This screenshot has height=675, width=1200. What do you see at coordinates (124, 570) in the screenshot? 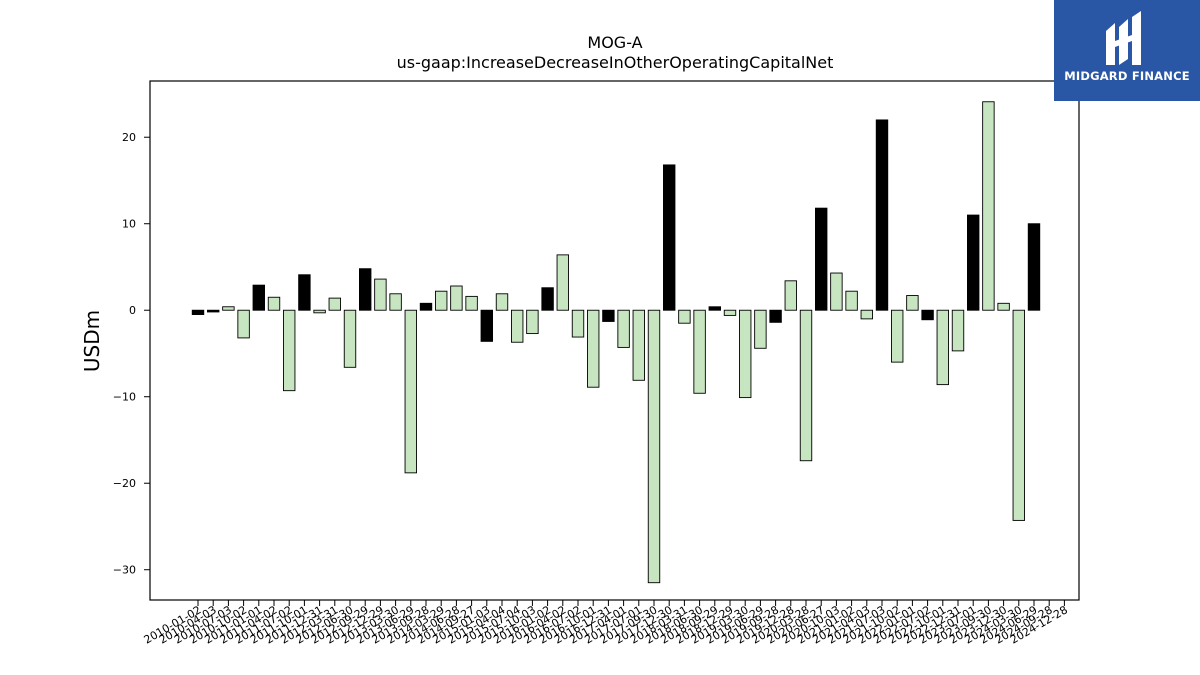
I see `y-tick-label: −30` at bounding box center [124, 570].